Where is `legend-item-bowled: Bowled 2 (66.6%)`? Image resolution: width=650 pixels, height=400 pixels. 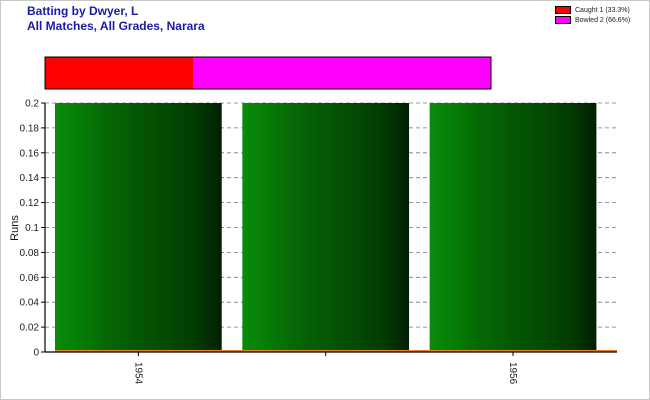 legend-item-bowled: Bowled 2 (66.6%) is located at coordinates (592, 20).